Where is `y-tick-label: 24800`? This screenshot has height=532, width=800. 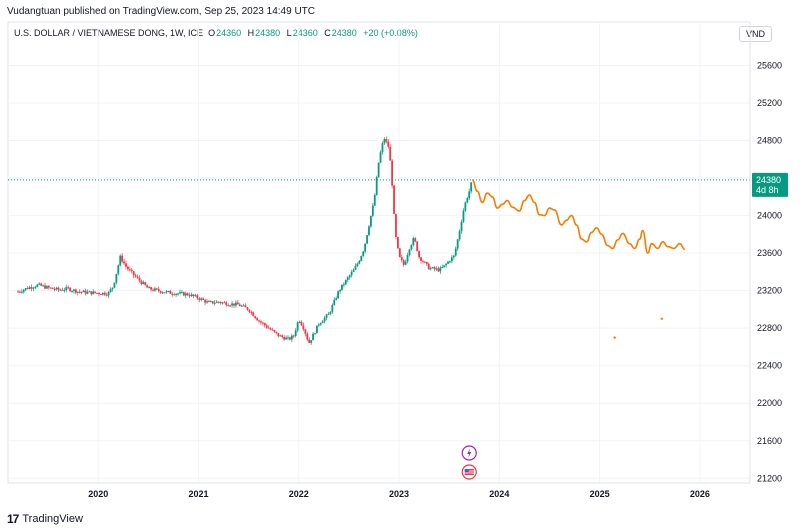
y-tick-label: 24800 is located at coordinates (769, 141).